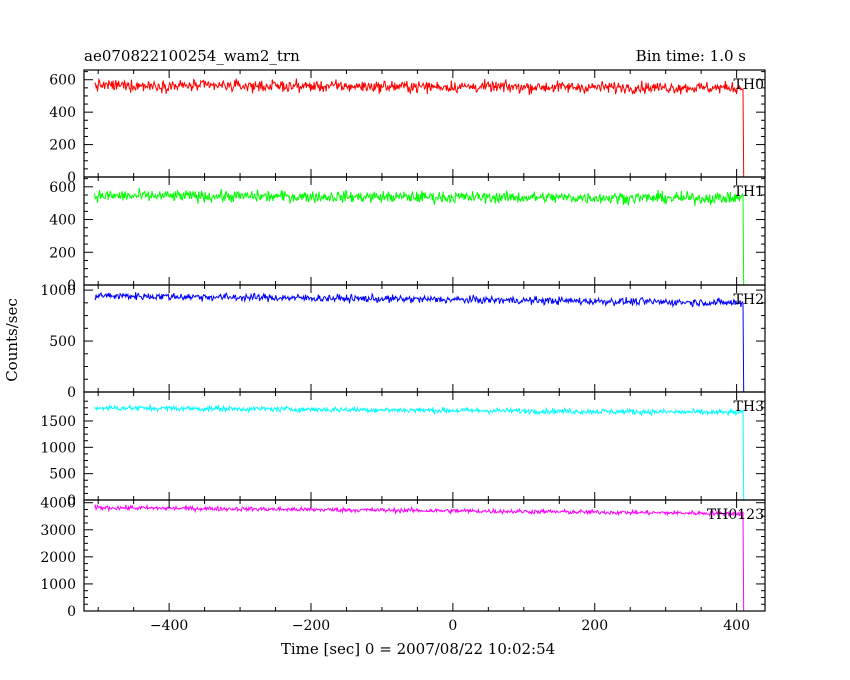 The image size is (850, 680). I want to click on panel-th0: 0 200 400 600 TH0, so click(407, 127).